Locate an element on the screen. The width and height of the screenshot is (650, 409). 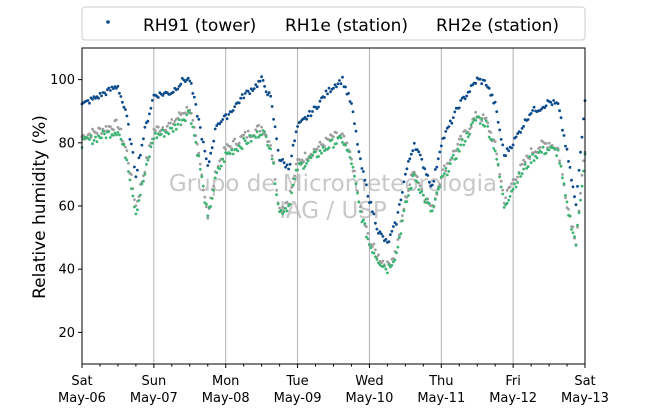
x-tick-label-date: May-10 is located at coordinates (369, 398).